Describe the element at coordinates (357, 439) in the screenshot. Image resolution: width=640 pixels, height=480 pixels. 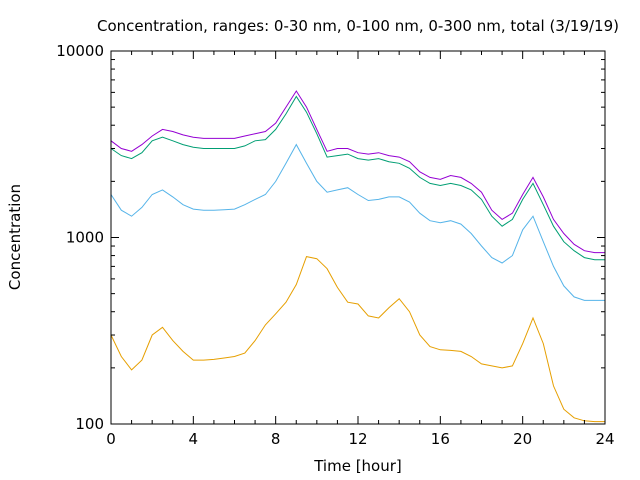
I see `x-tick-label: 12` at that location.